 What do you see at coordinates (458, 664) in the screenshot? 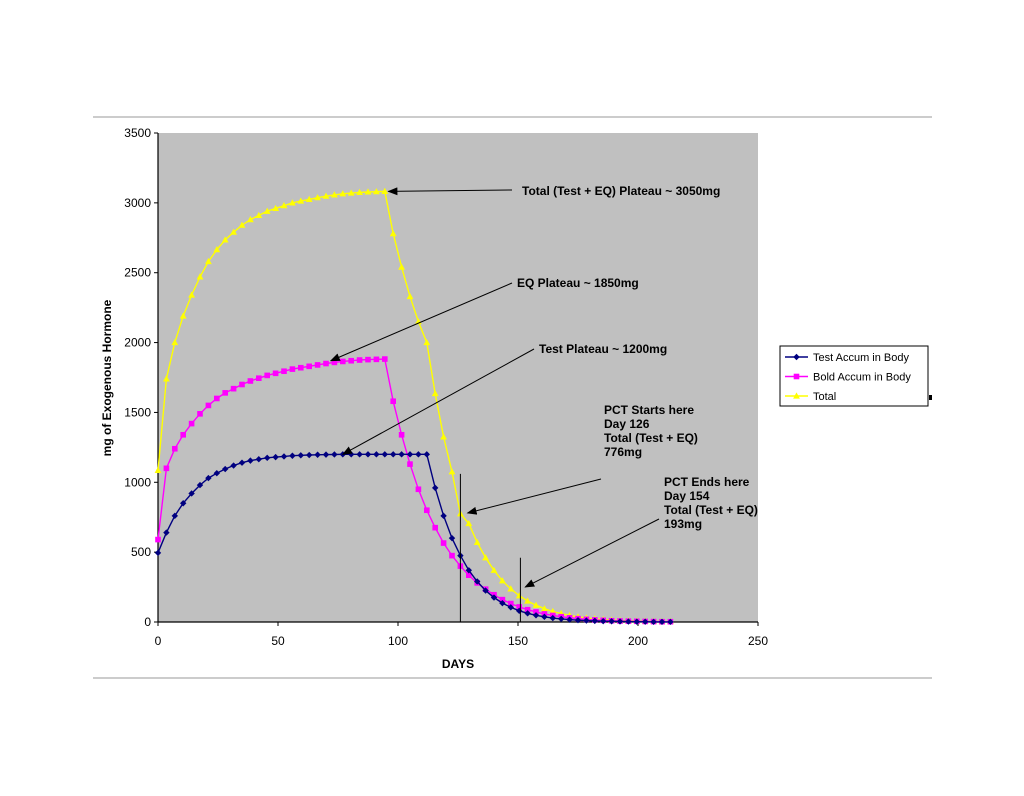
I see `x-axis-title: DAYS` at bounding box center [458, 664].